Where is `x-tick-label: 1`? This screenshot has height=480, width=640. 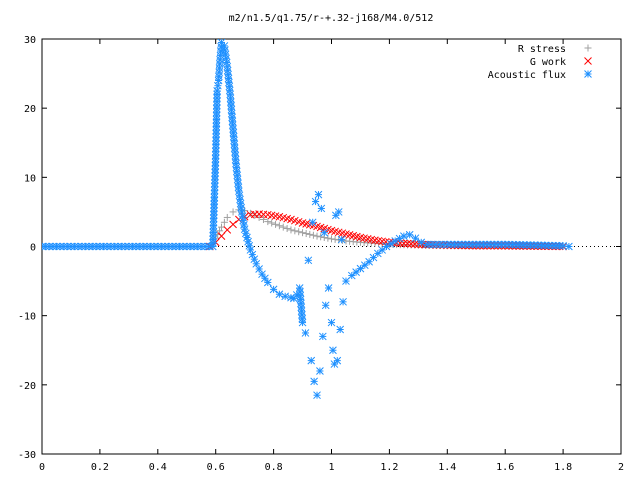 x-tick-label: 1 is located at coordinates (331, 467).